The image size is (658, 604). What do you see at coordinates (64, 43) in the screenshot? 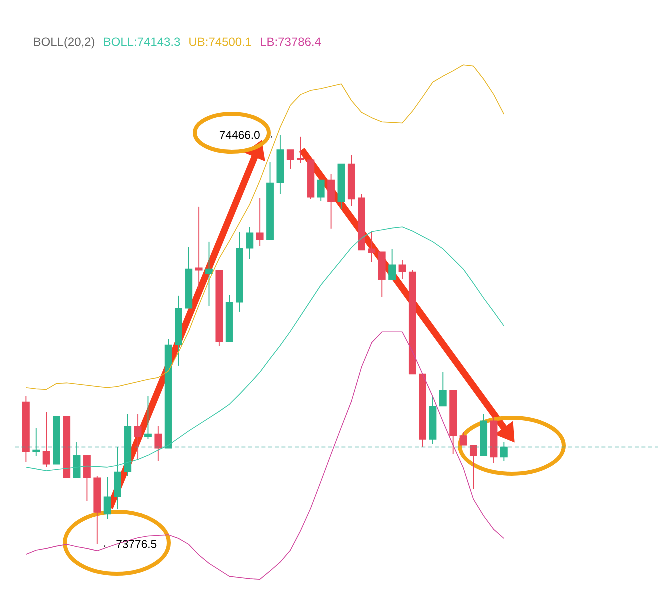
I see `legend-title: BOLL(20,2)` at bounding box center [64, 43].